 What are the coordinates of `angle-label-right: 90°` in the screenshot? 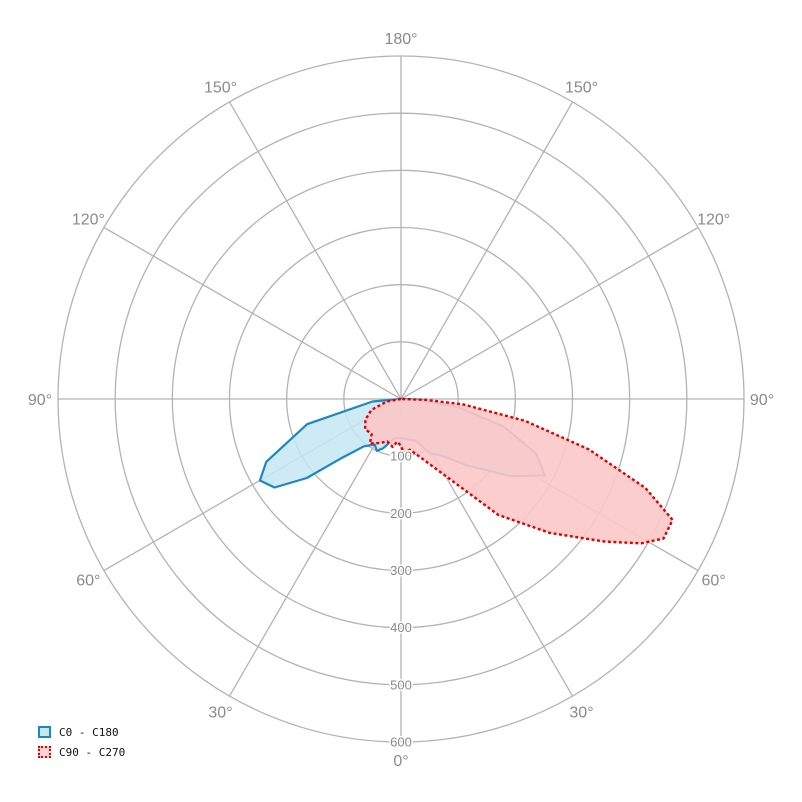 It's located at (762, 400).